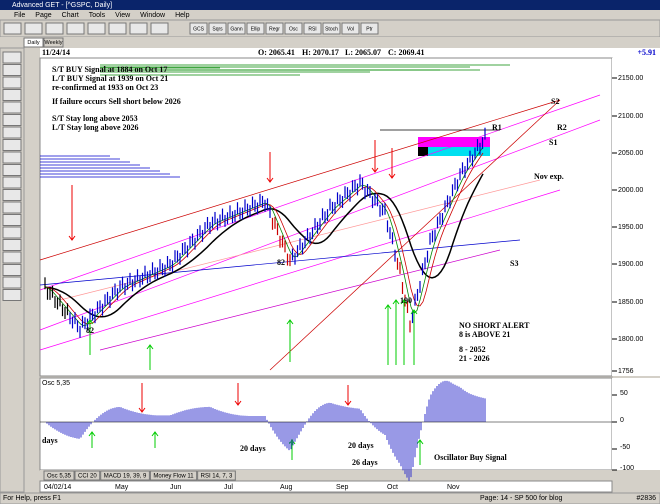 The height and width of the screenshot is (504, 660). I want to click on date-label: Jul, so click(228, 487).